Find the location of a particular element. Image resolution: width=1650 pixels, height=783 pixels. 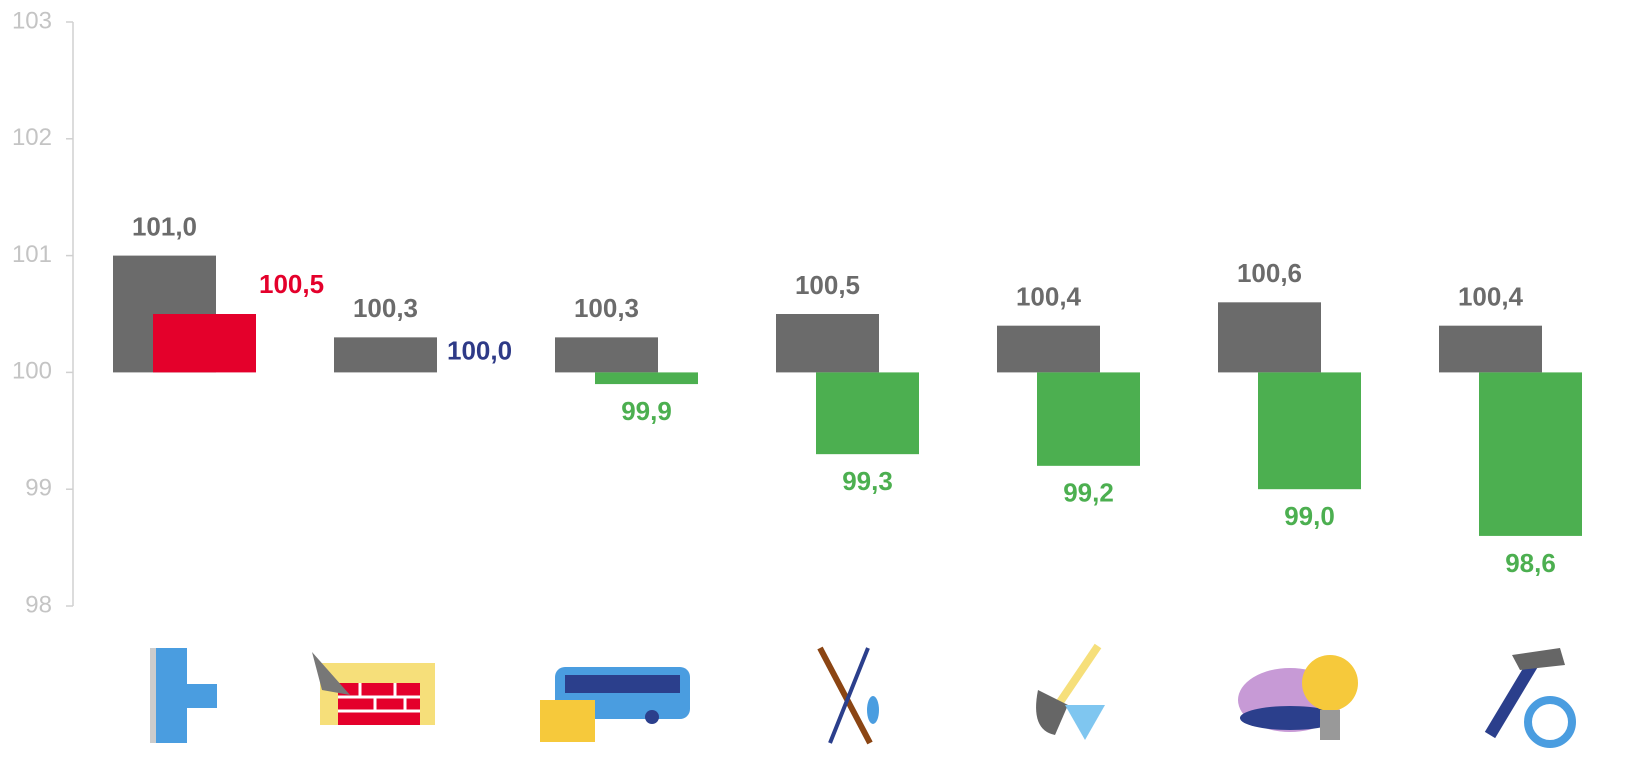

value-label: 99,9 is located at coordinates (646, 411).